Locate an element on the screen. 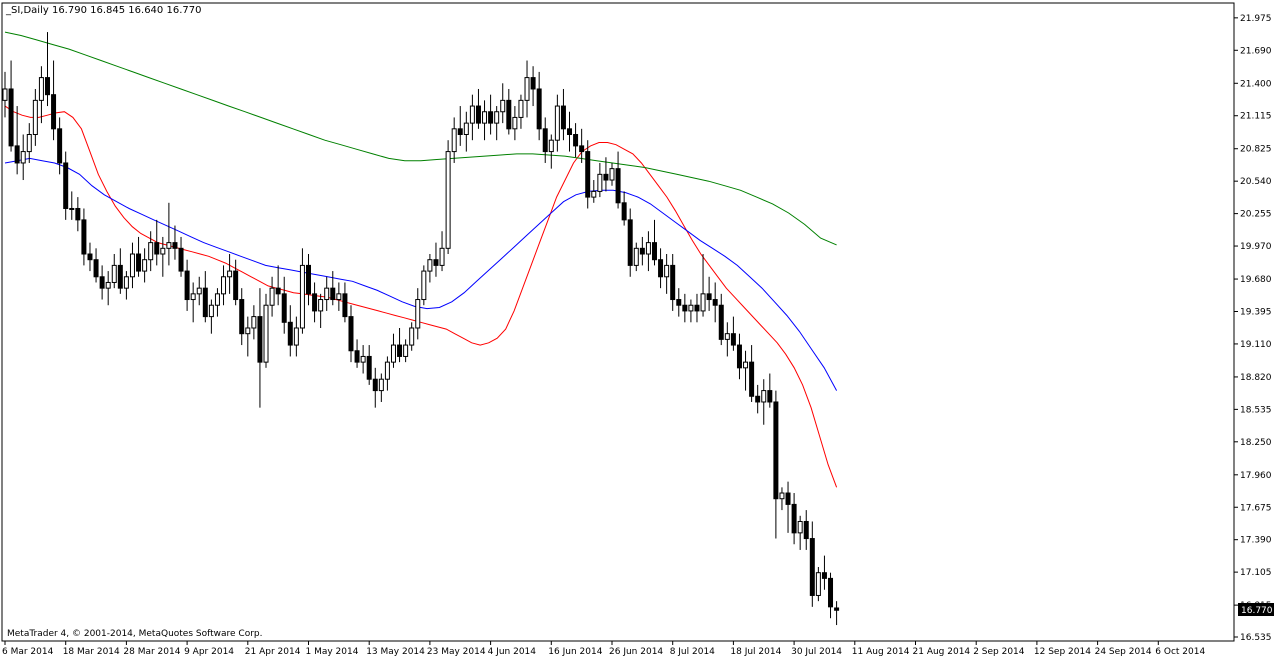 This screenshot has width=1276, height=659. current-price-label: 16.770 is located at coordinates (1257, 611).